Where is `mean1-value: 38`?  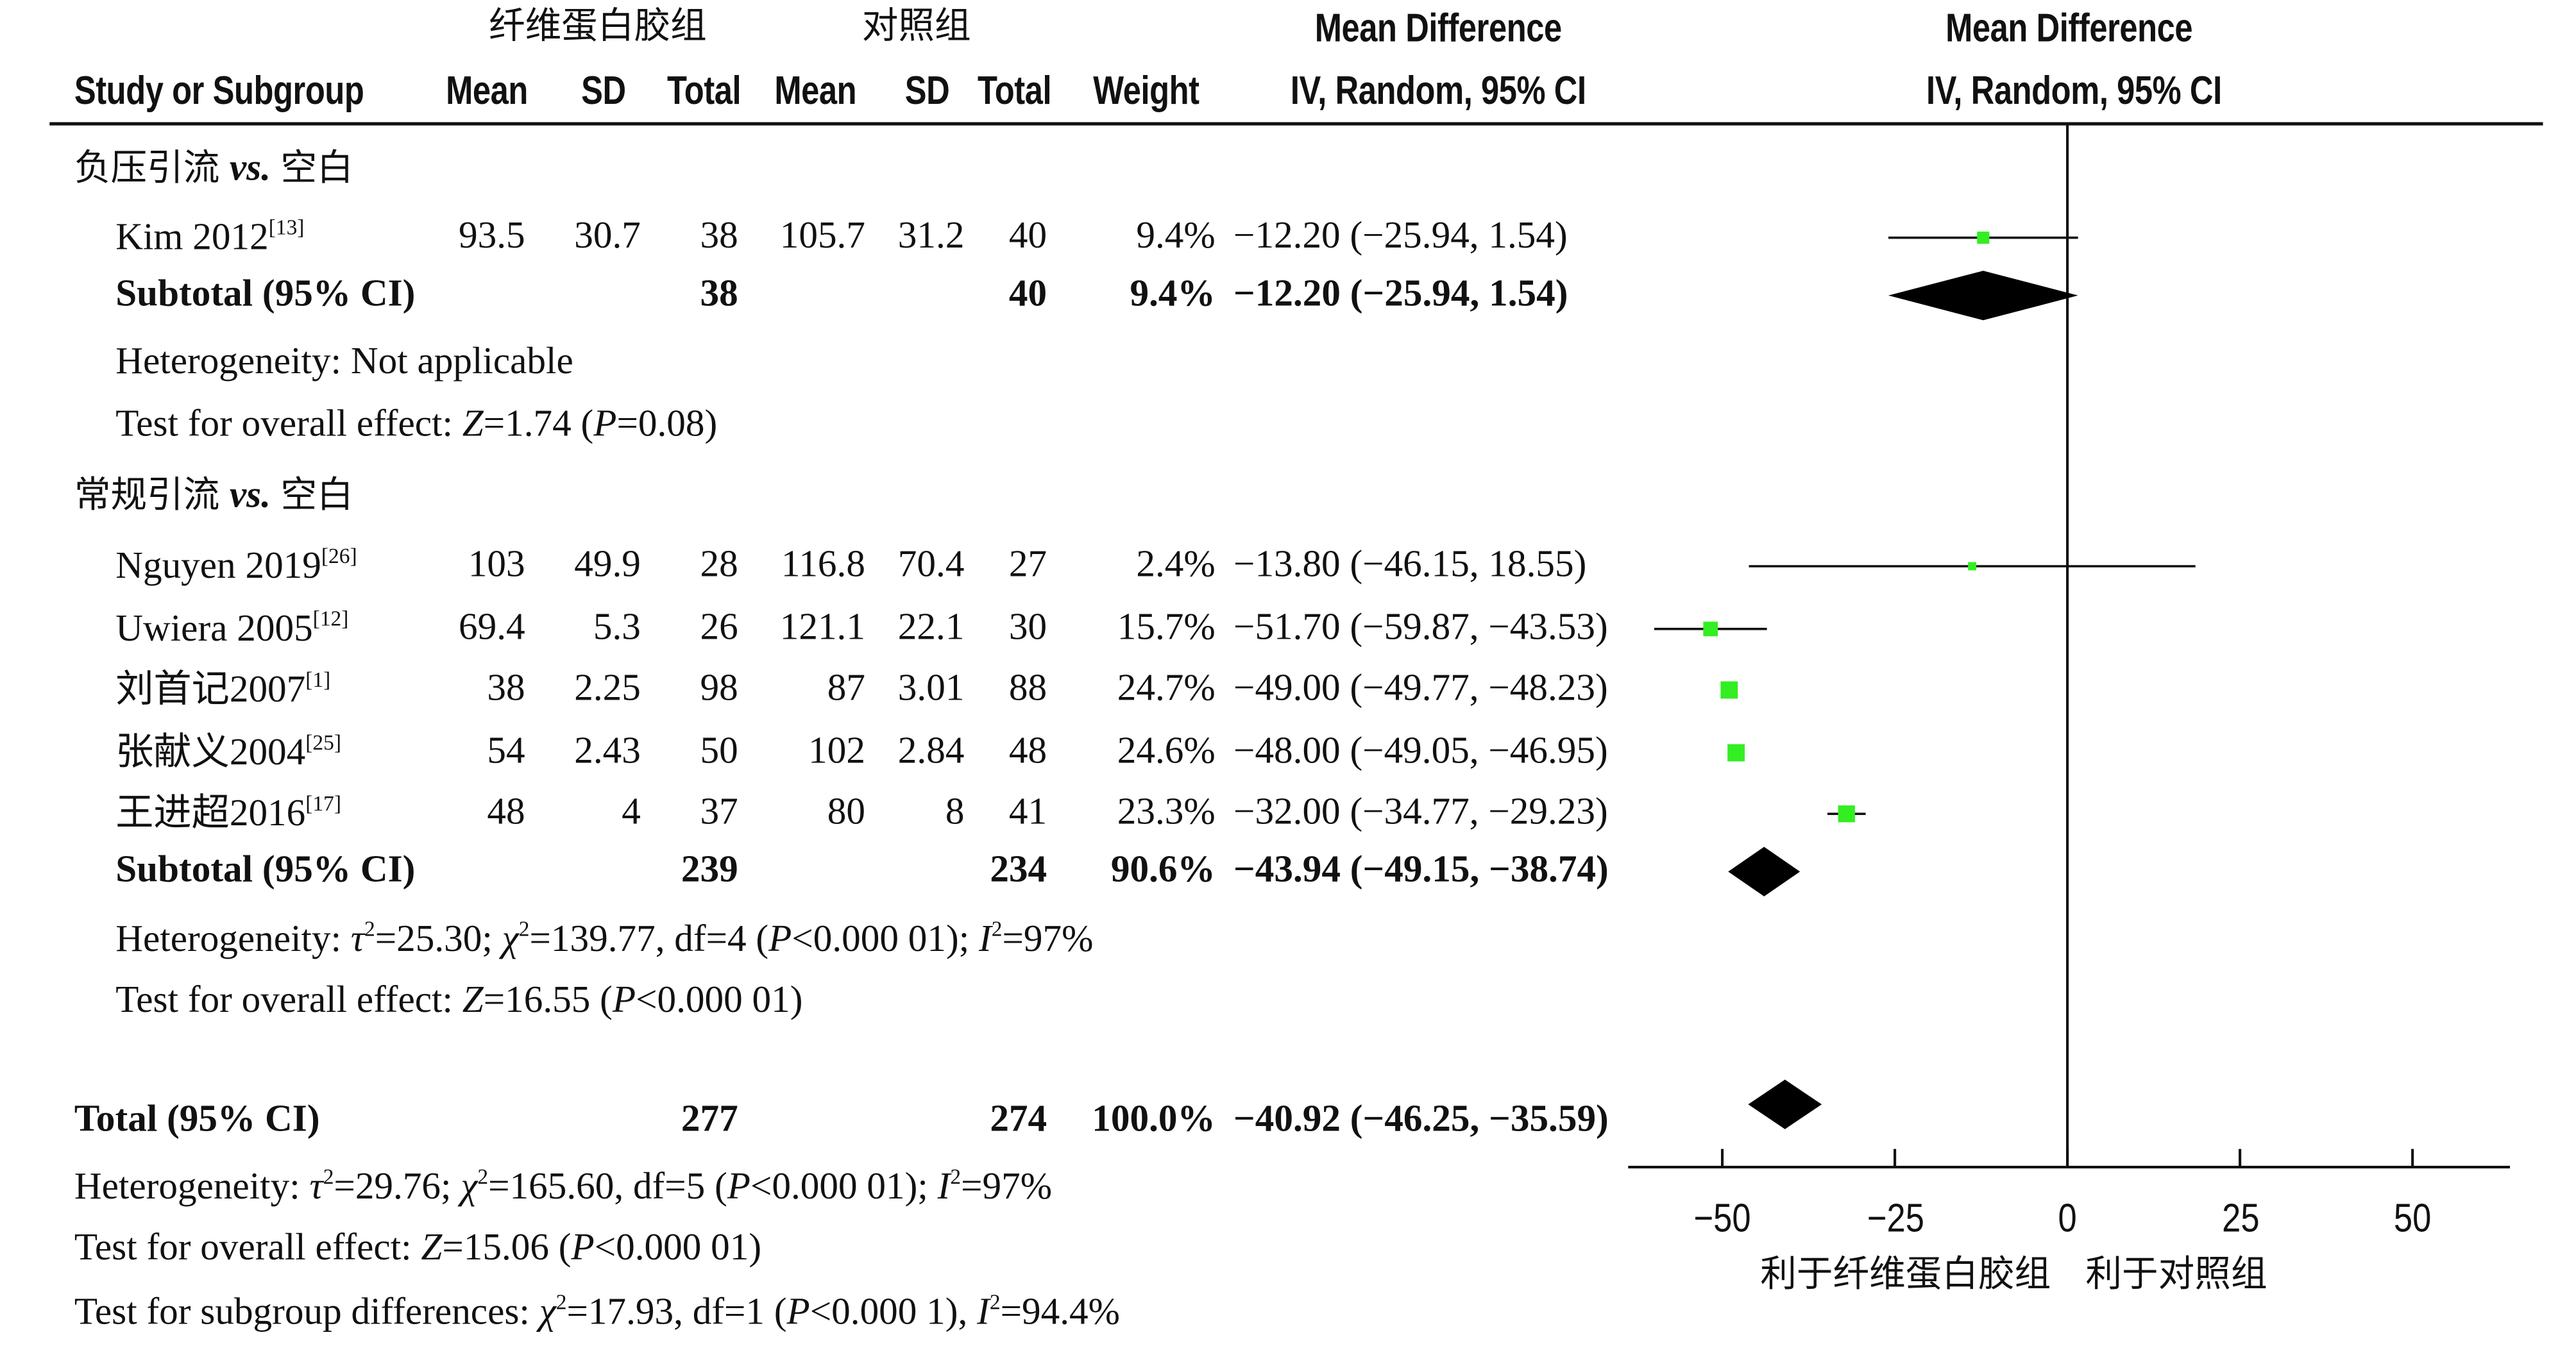
mean1-value: 38 is located at coordinates (506, 688).